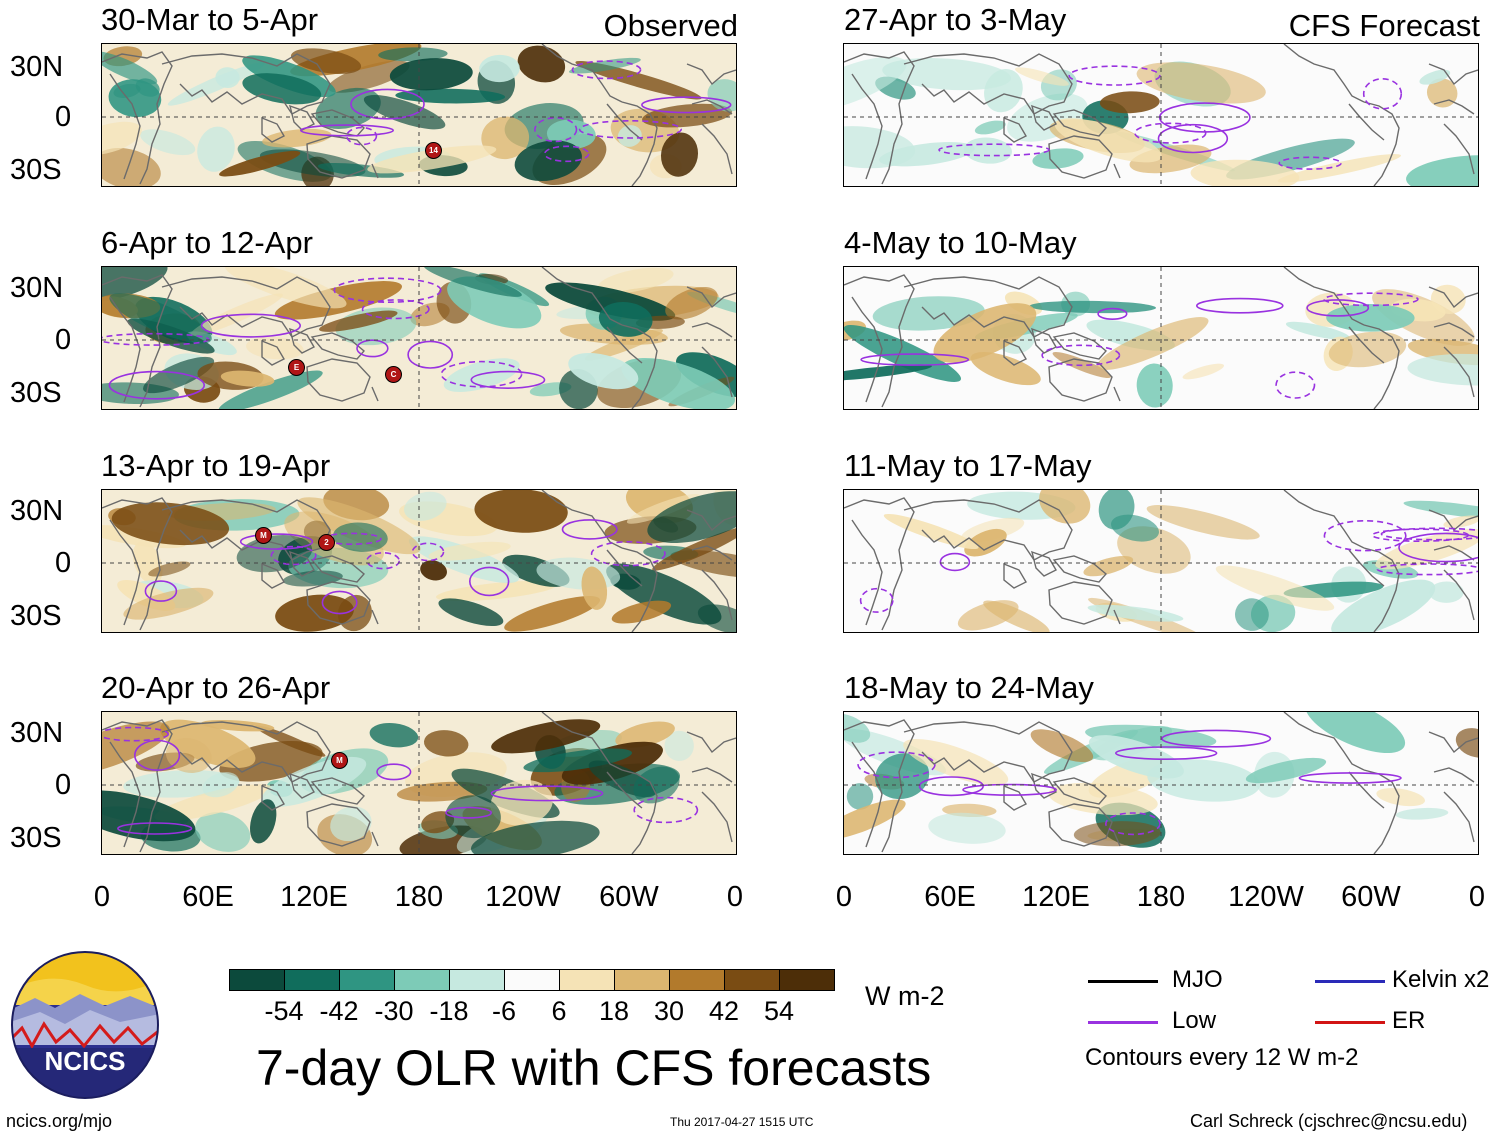  Describe the element at coordinates (1329, 1121) in the screenshot. I see `footer-author: Carl Schreck (cjschrec@ncsu.edu)` at that location.